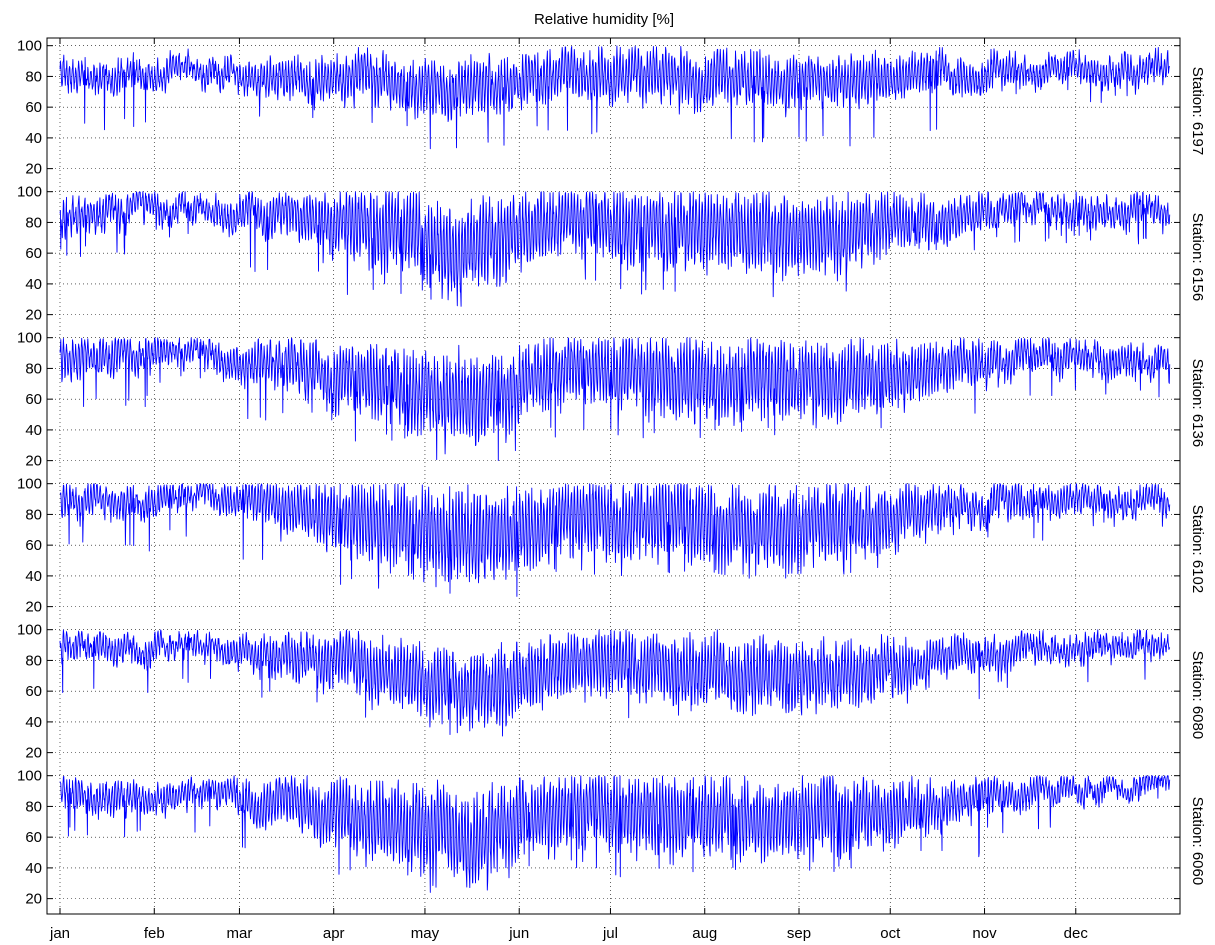 The width and height of the screenshot is (1215, 945). What do you see at coordinates (518, 933) in the screenshot?
I see `x-tick-label-jun: jun` at bounding box center [518, 933].